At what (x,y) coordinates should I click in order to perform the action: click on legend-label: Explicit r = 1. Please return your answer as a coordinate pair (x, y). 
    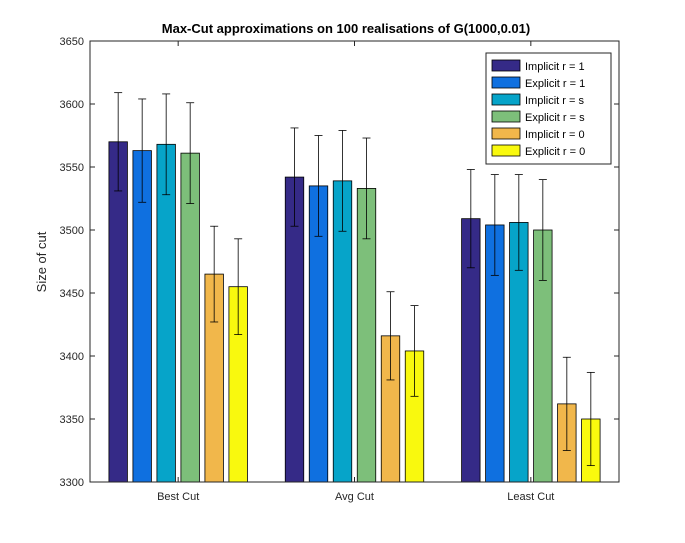
    Looking at the image, I should click on (555, 84).